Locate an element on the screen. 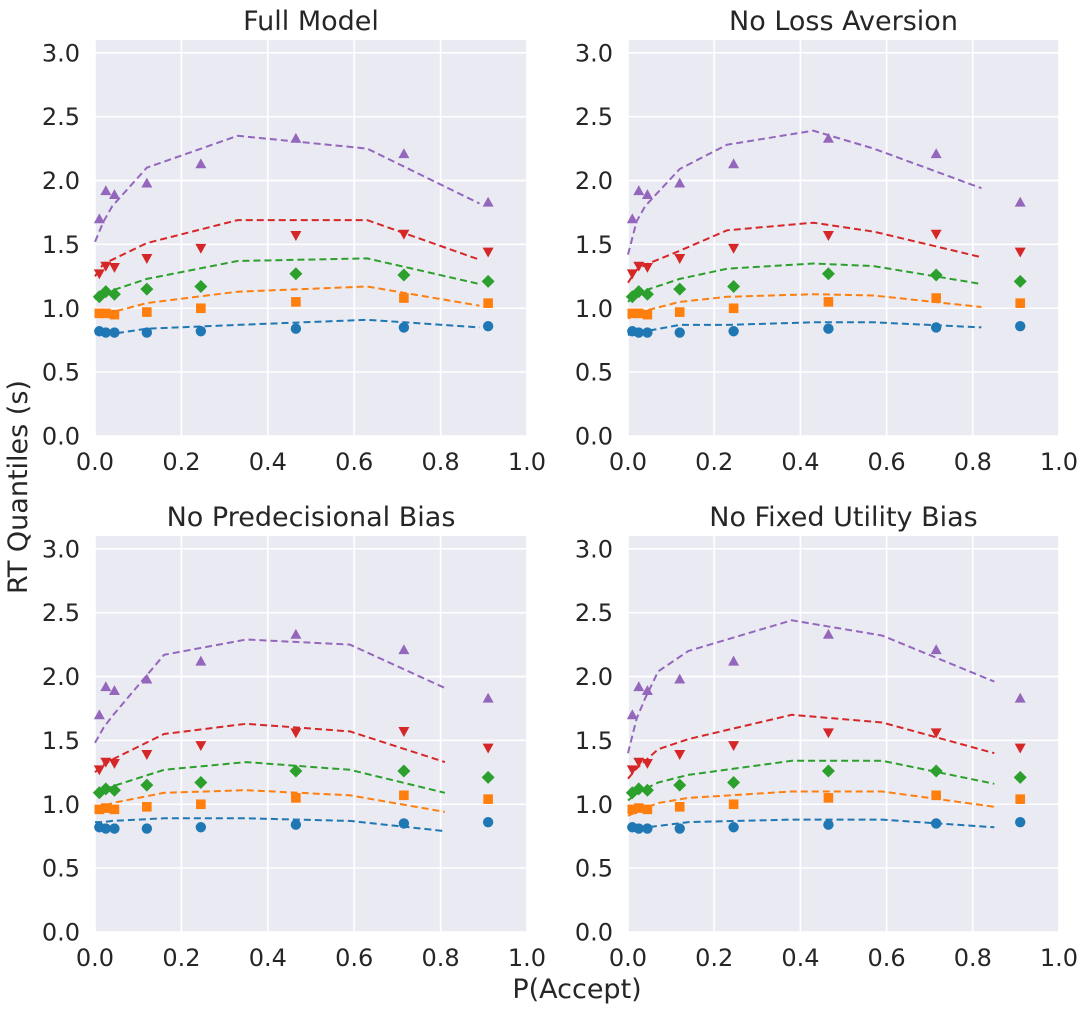  x-tick-label: 0.2 is located at coordinates (181, 958).